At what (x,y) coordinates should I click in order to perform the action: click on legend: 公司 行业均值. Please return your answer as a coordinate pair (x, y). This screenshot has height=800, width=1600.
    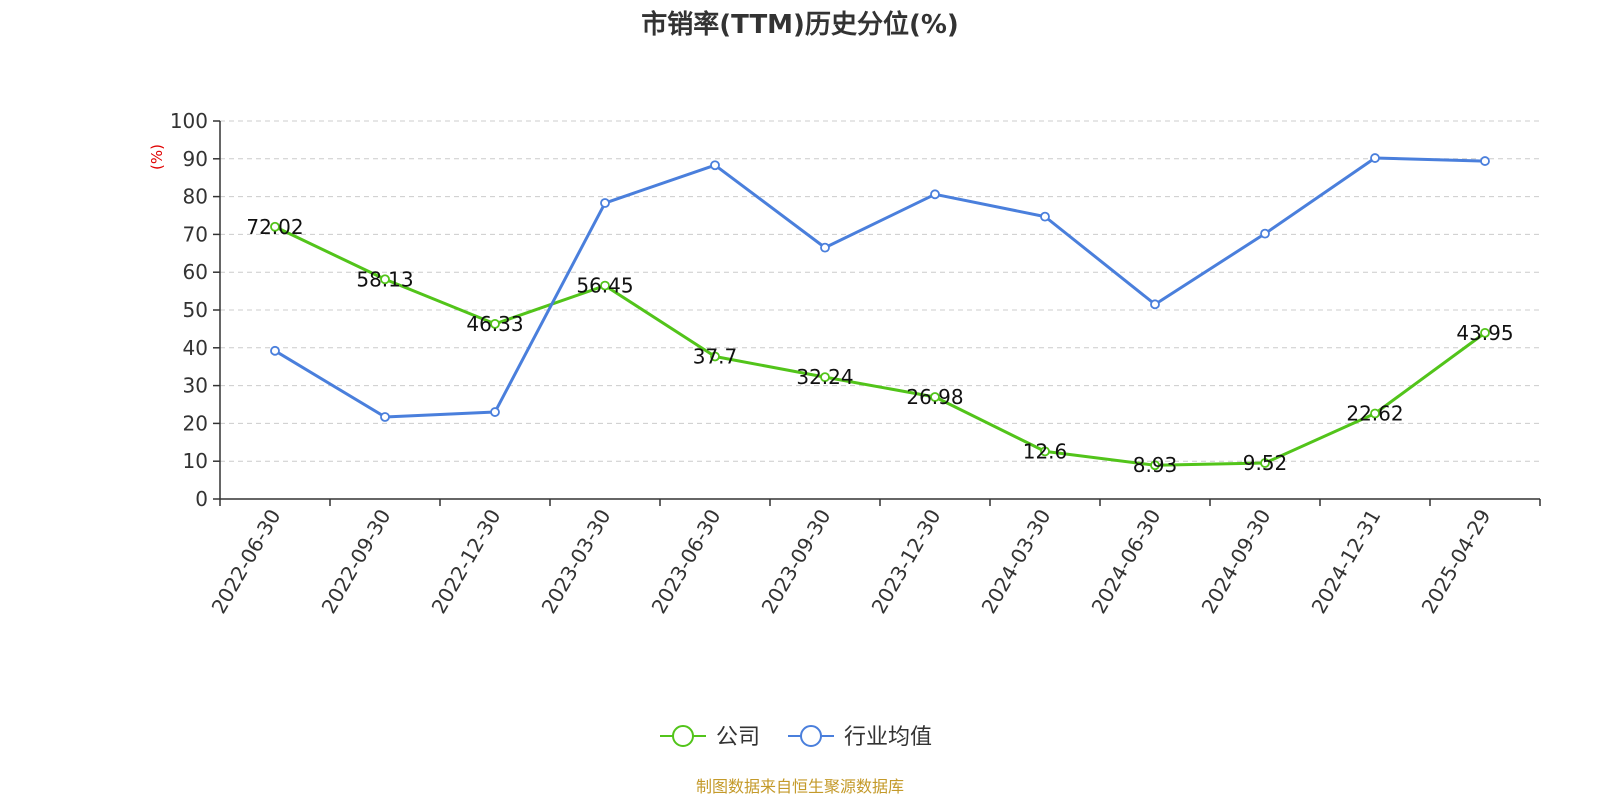
    Looking at the image, I should click on (796, 737).